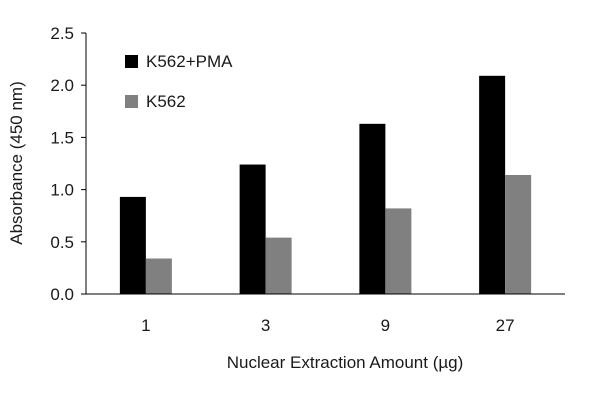  I want to click on legend-label: K562, so click(166, 101).